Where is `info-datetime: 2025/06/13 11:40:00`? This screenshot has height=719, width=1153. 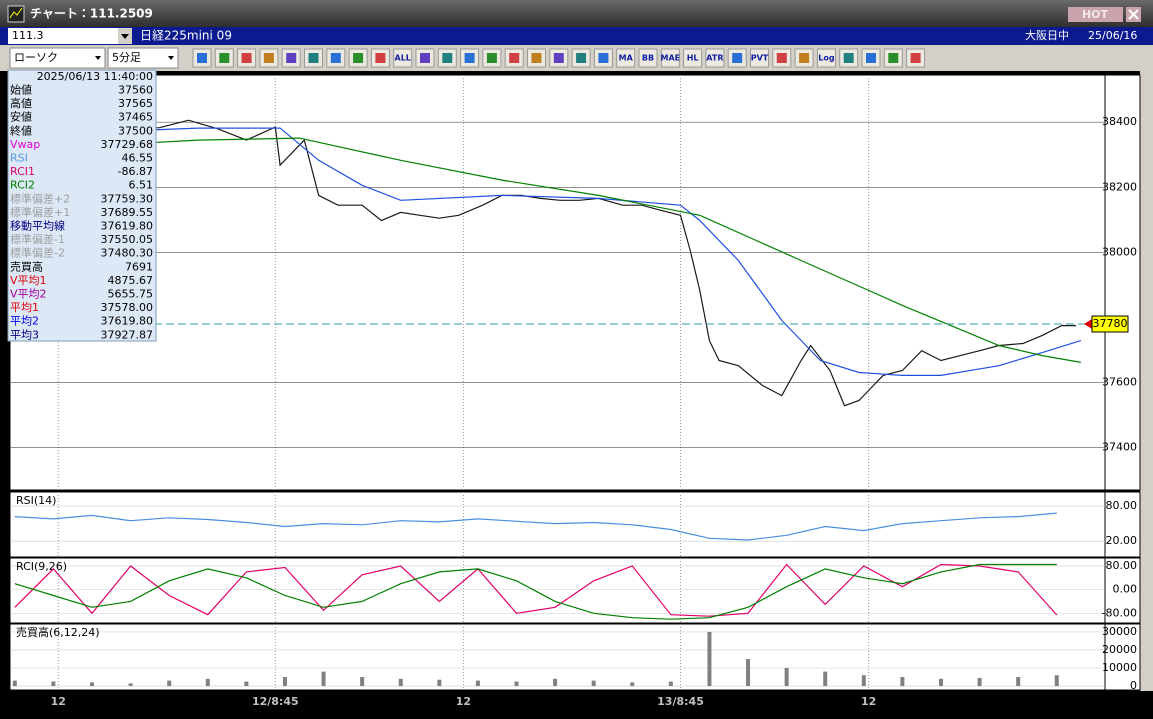
info-datetime: 2025/06/13 11:40:00 is located at coordinates (95, 76).